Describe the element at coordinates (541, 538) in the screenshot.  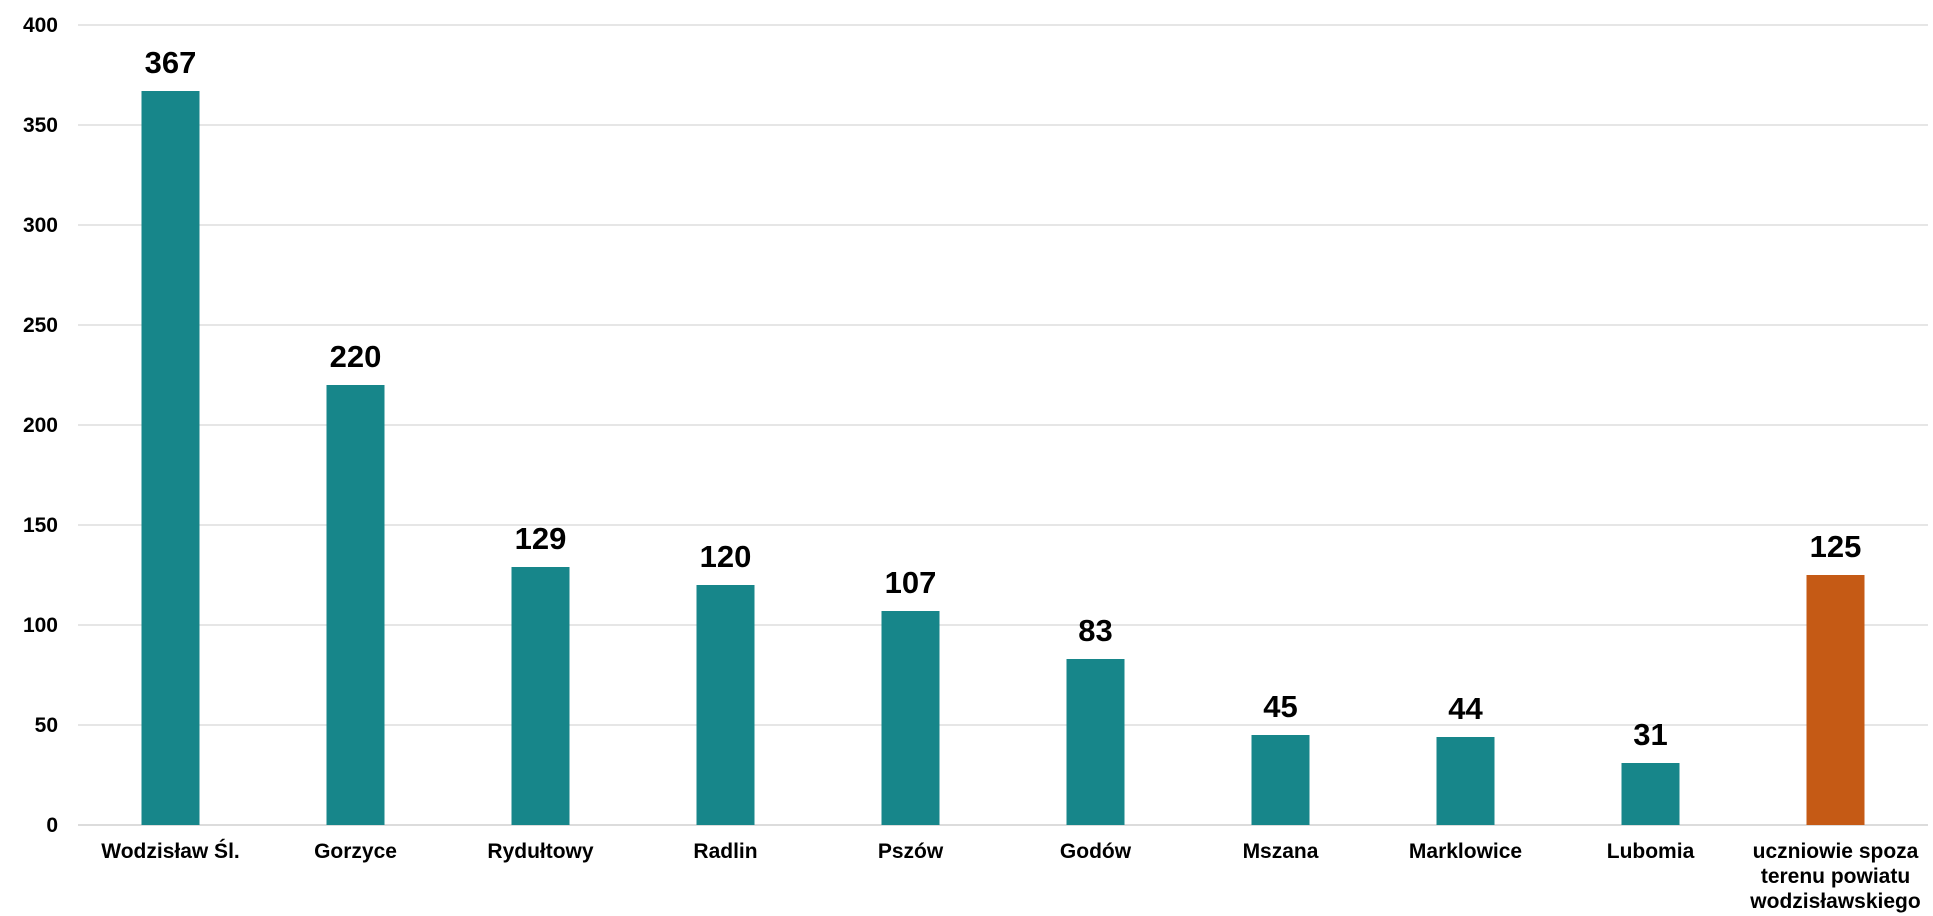
I see `data-label: 129` at that location.